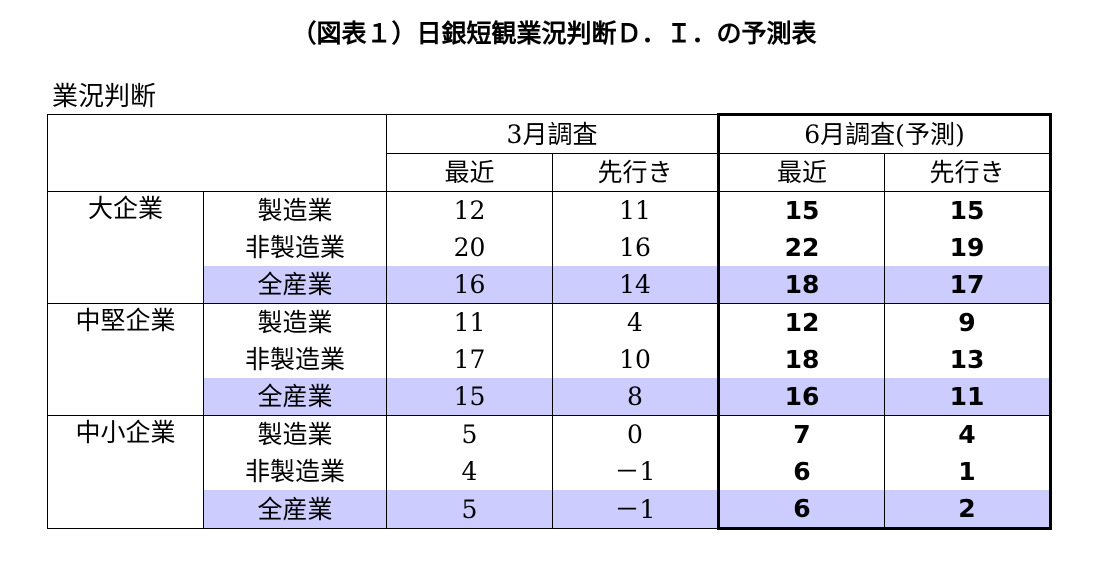 Image resolution: width=1108 pixels, height=561 pixels. Describe the element at coordinates (635, 359) in the screenshot. I see `march-outlook-value: 10` at that location.